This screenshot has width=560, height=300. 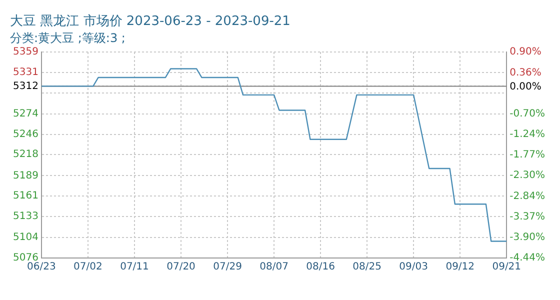 What do you see at coordinates (528, 237) in the screenshot?
I see `y2-tick-label: -3.90%` at bounding box center [528, 237].